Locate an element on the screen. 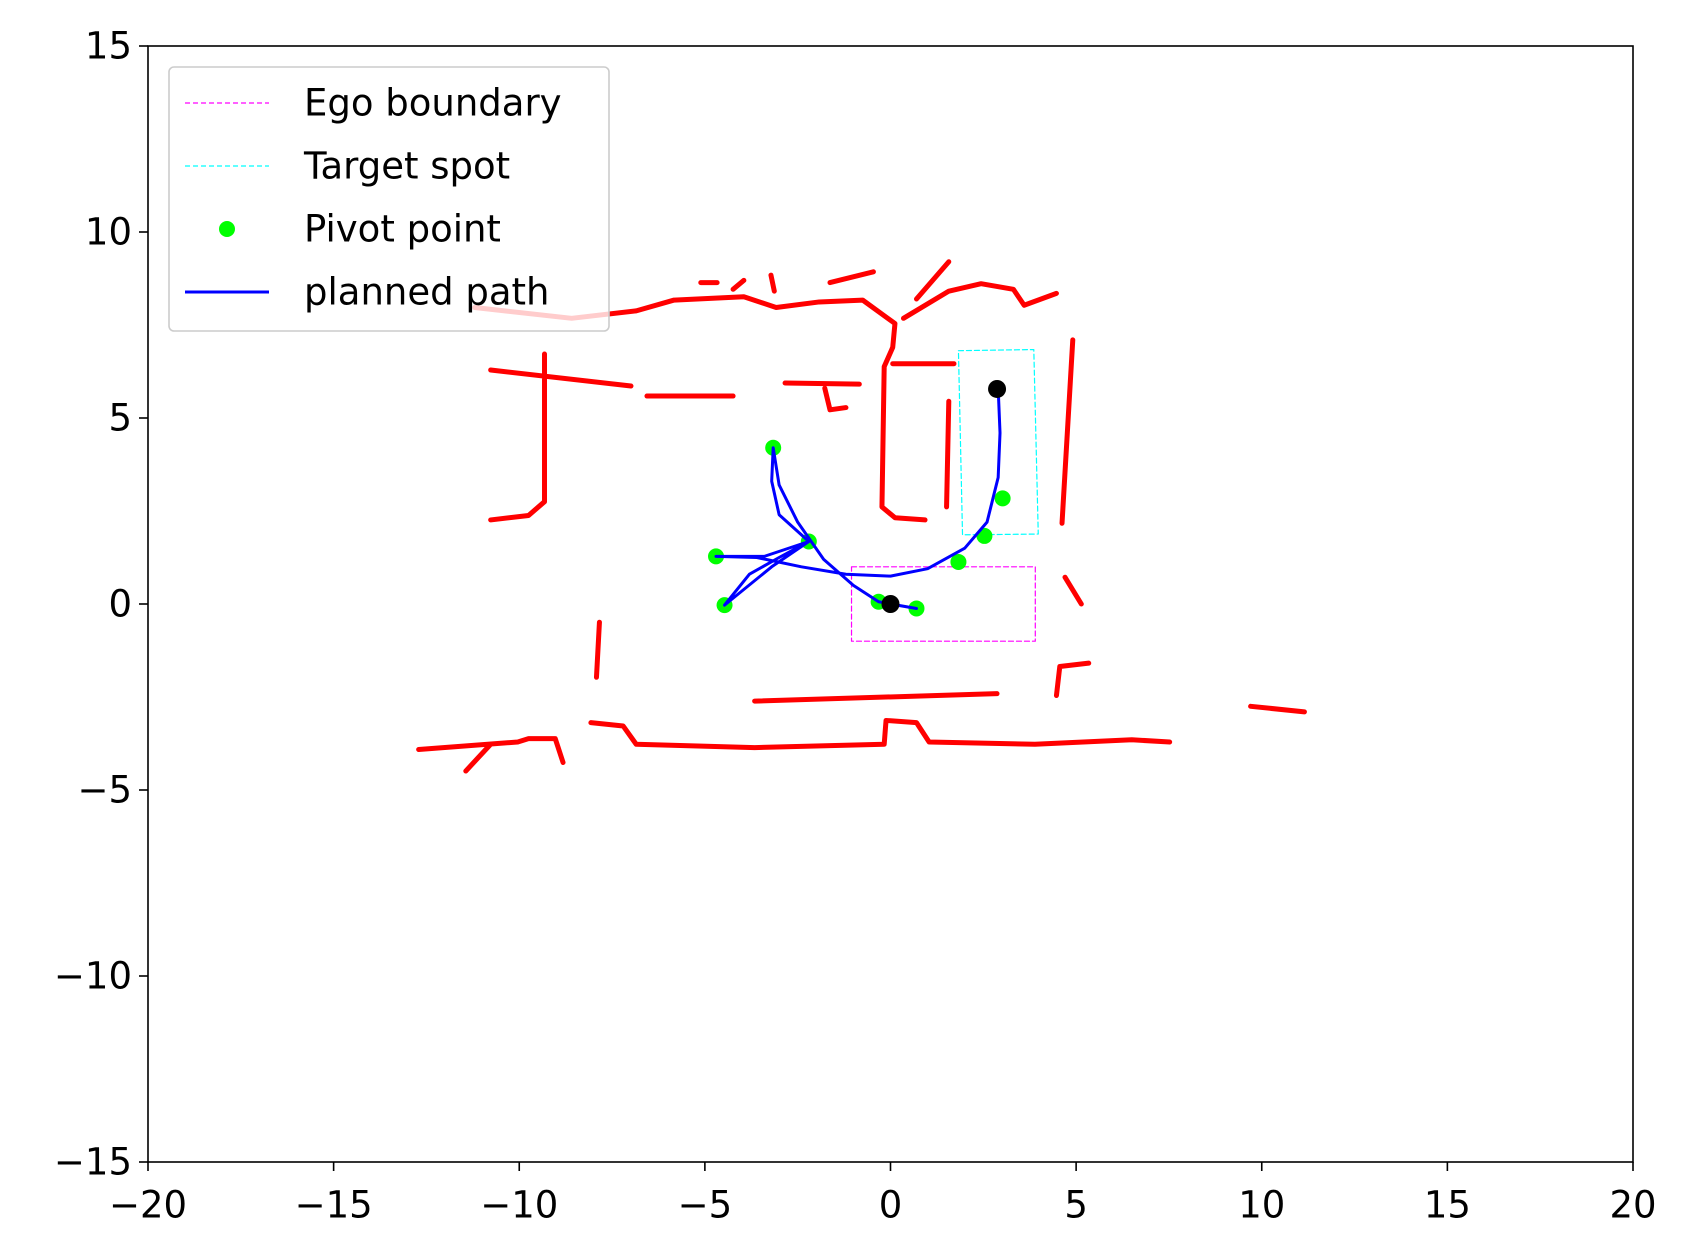  y-tick-label: 0 is located at coordinates (120, 604).